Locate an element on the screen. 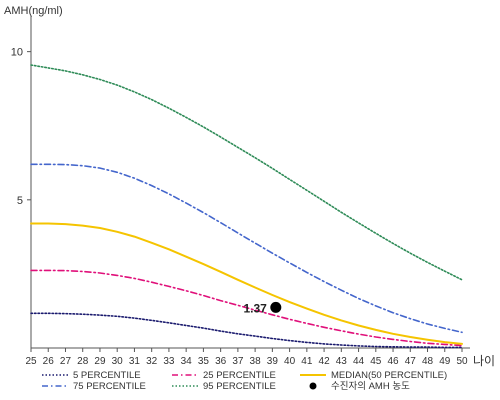  x-tick-label: 45 is located at coordinates (376, 361).